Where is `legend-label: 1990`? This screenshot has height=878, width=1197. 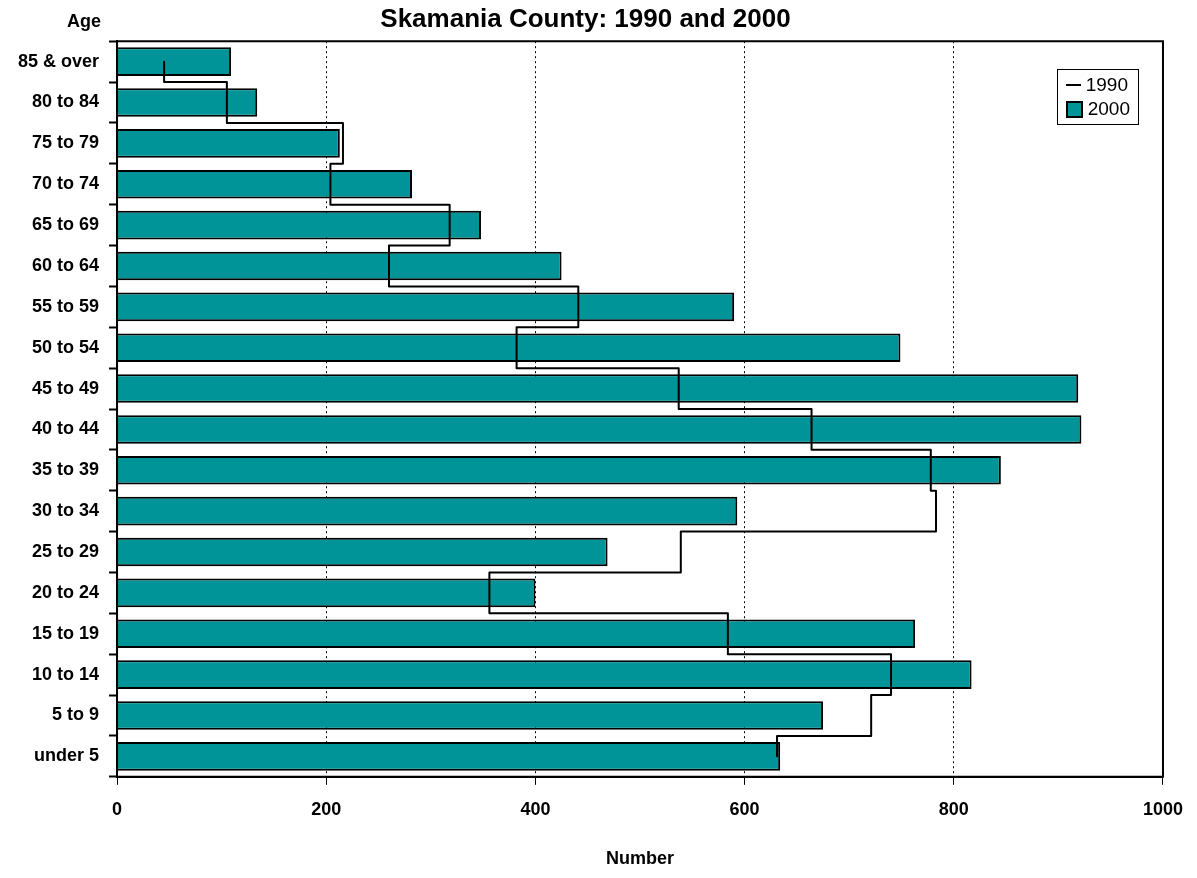
legend-label: 1990 is located at coordinates (1106, 85).